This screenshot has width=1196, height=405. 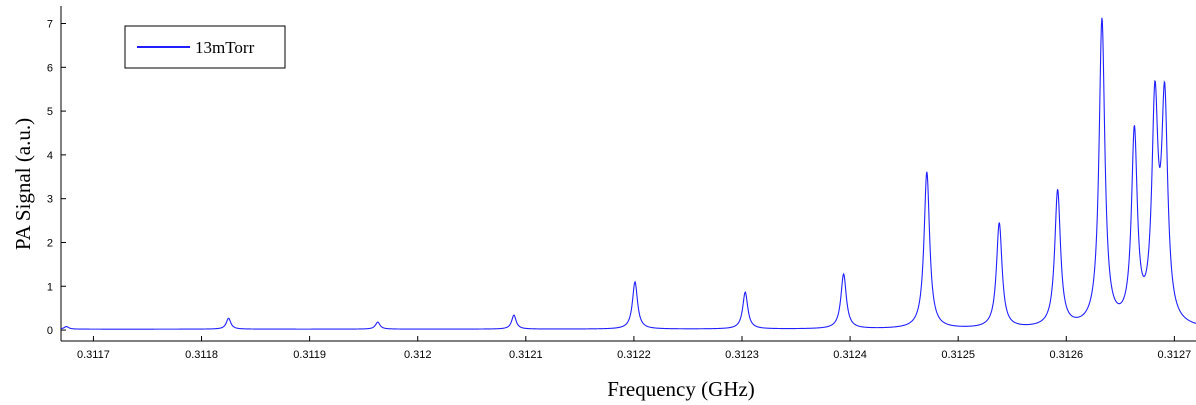 I want to click on x-tick-label: 0.3123, so click(x=742, y=355).